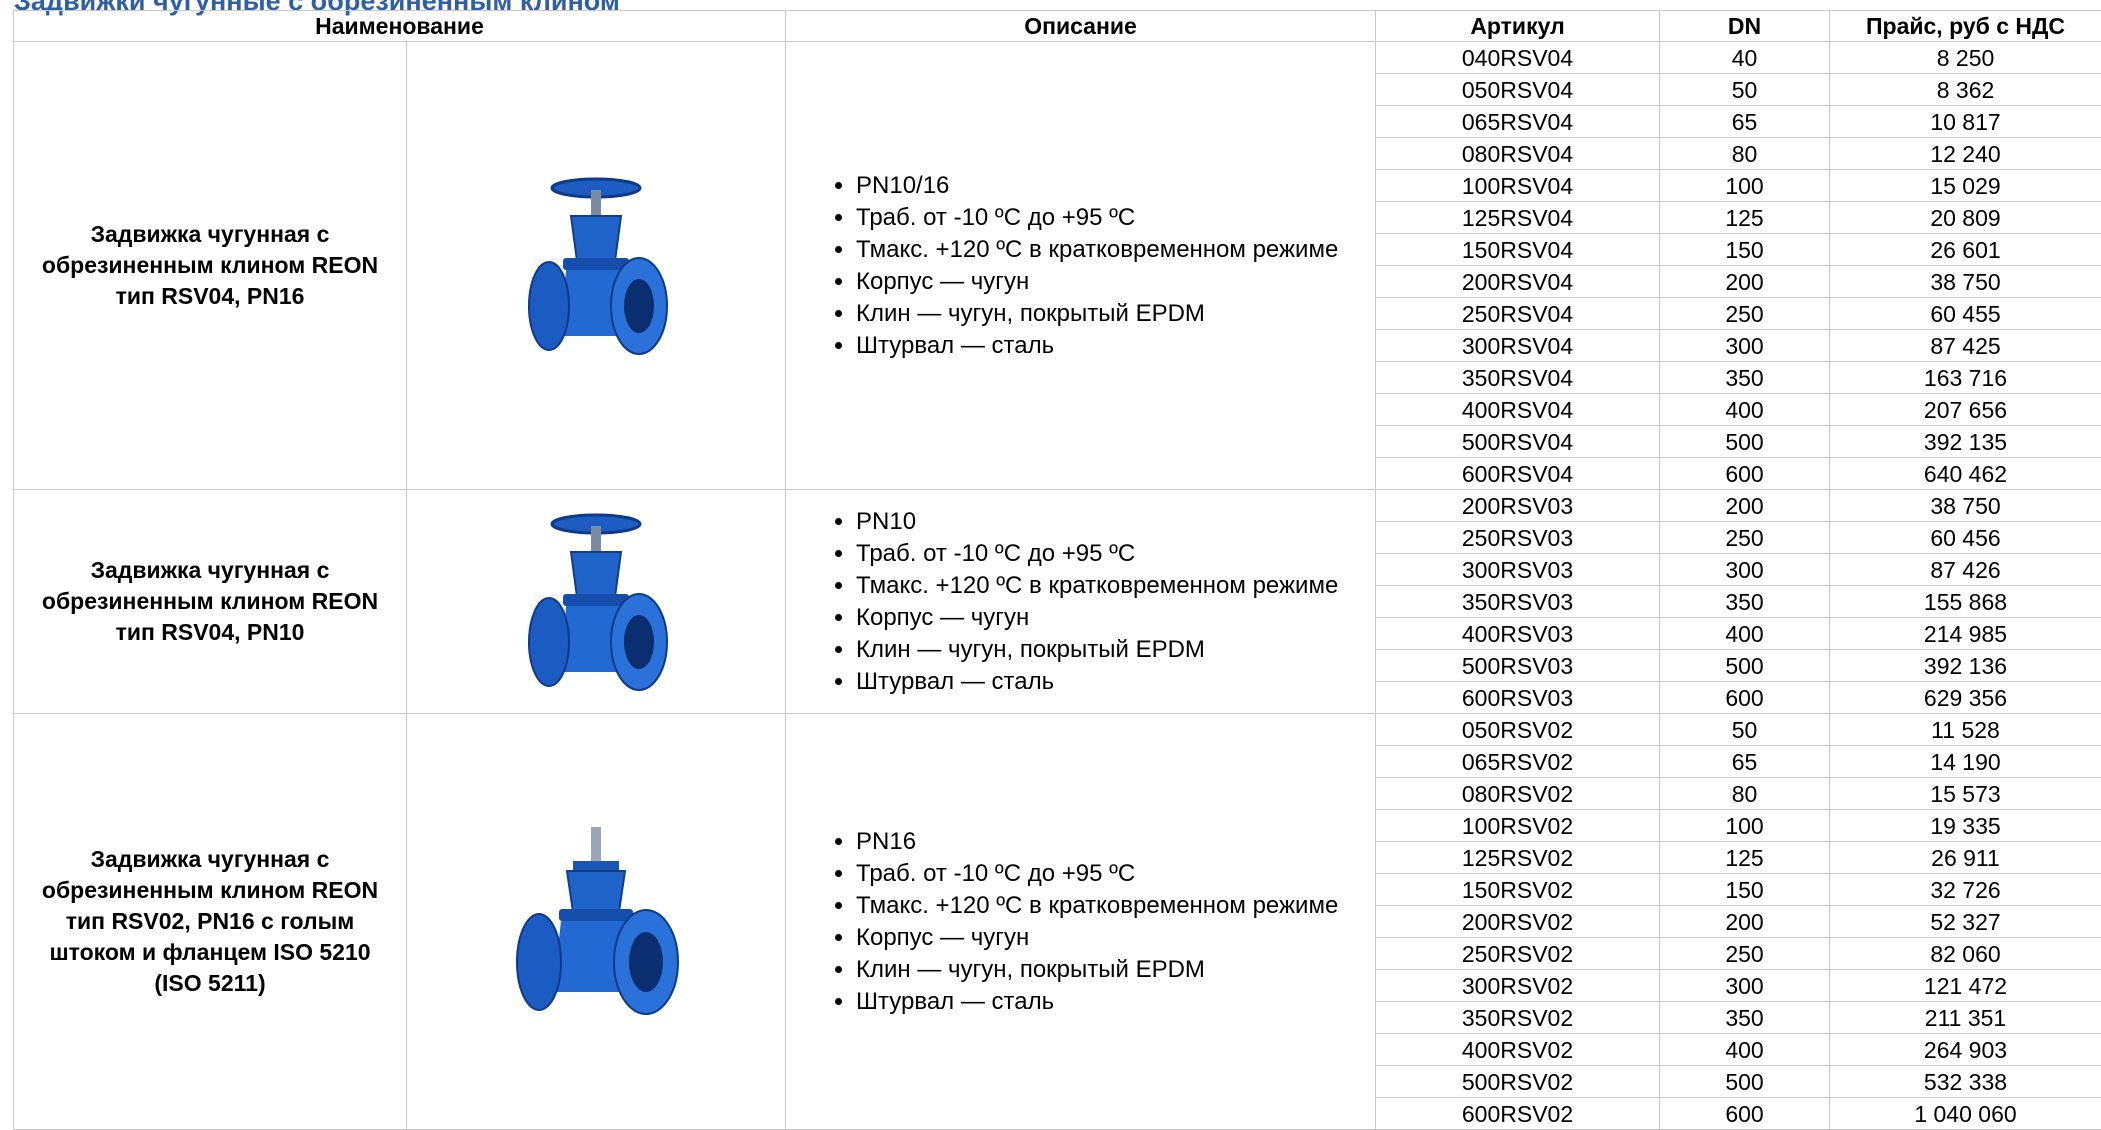 Image resolution: width=2101 pixels, height=1130 pixels. Describe the element at coordinates (639, 306) in the screenshot. I see `bore` at that location.